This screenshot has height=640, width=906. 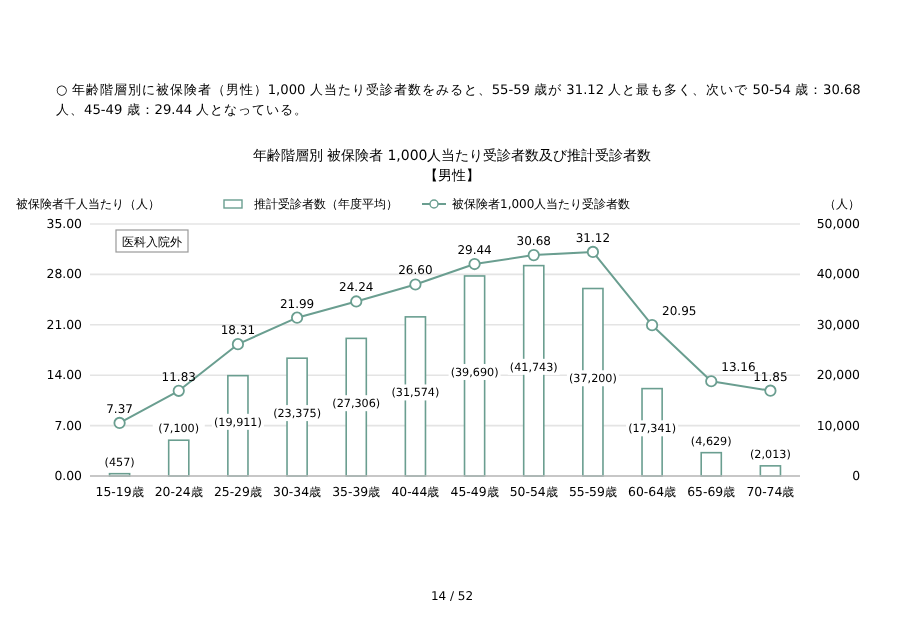 What do you see at coordinates (711, 464) in the screenshot?
I see `bar` at bounding box center [711, 464].